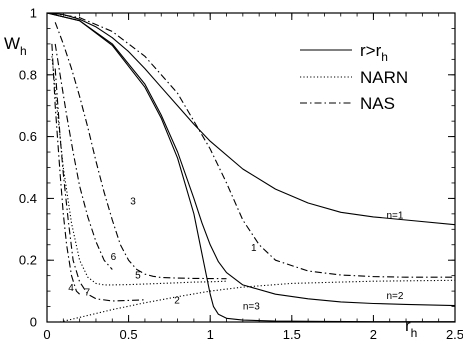  I want to click on y-tick-label: 0, so click(33, 322).